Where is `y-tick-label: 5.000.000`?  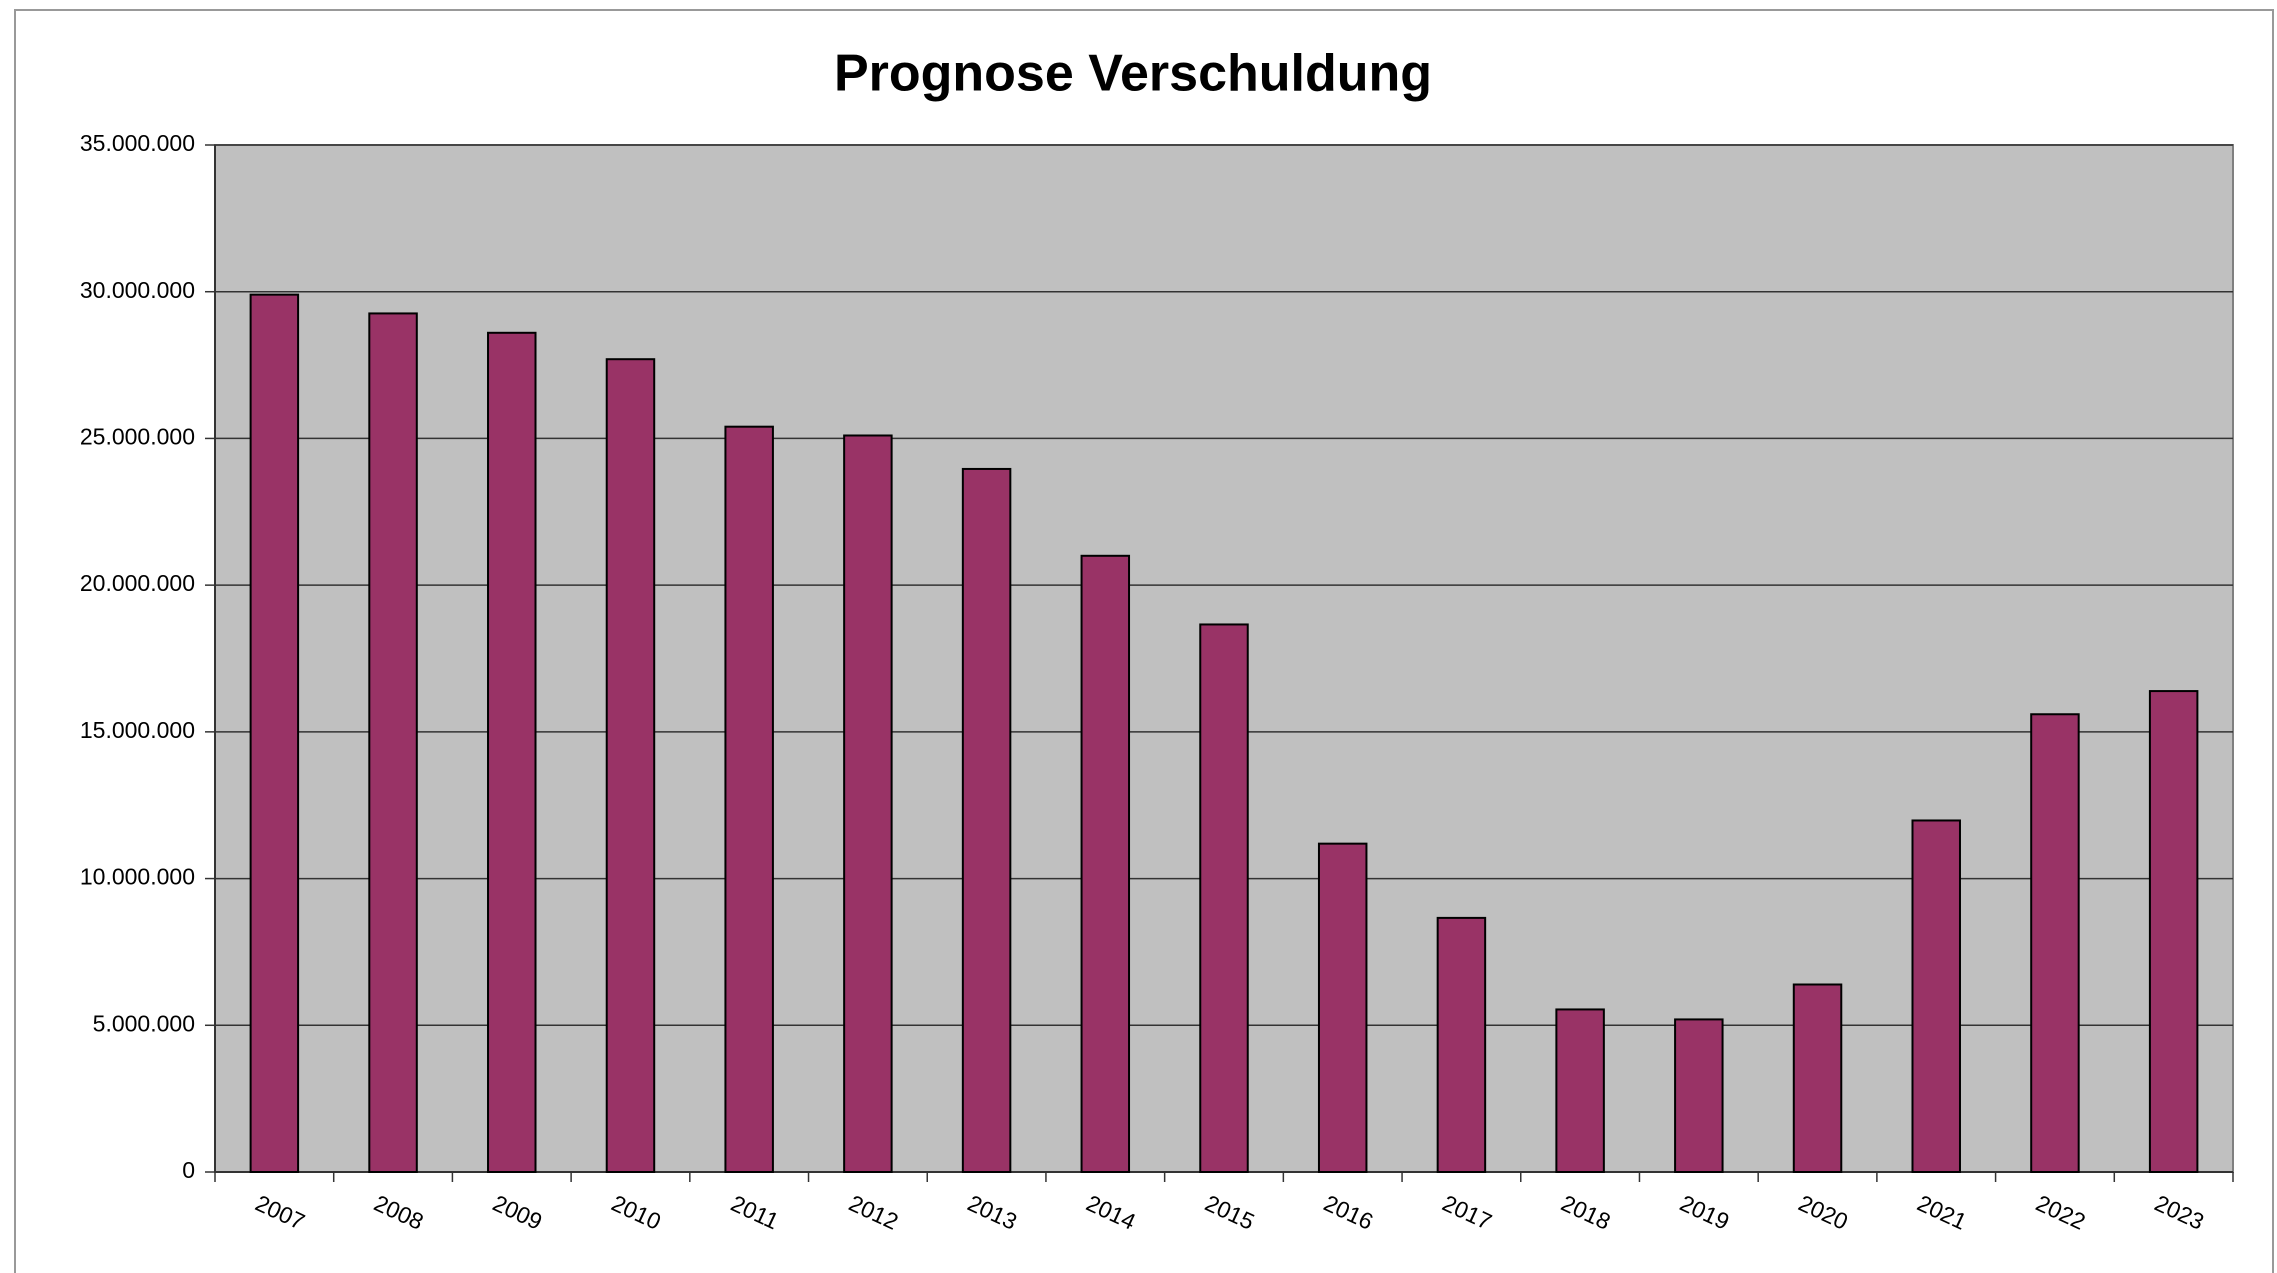 y-tick-label: 5.000.000 is located at coordinates (144, 1023).